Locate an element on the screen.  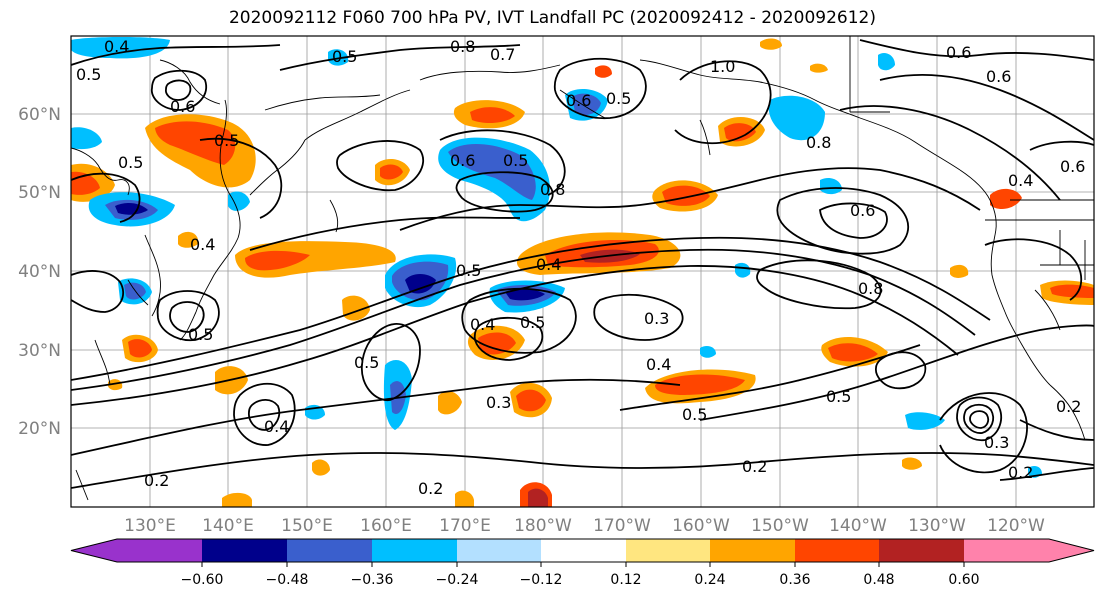
colorbar-tick-label: −0.12 is located at coordinates (541, 580).